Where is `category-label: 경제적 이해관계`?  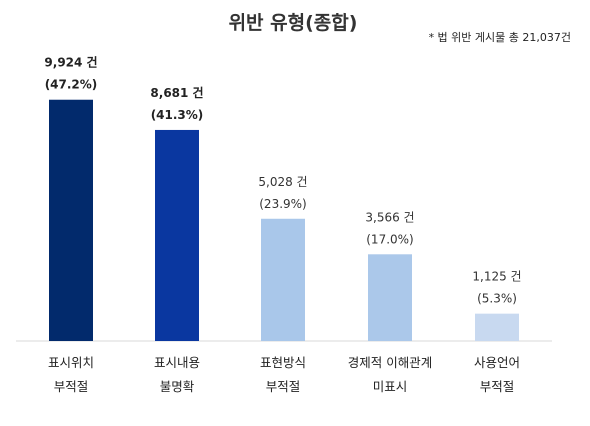
category-label: 경제적 이해관계 is located at coordinates (390, 362).